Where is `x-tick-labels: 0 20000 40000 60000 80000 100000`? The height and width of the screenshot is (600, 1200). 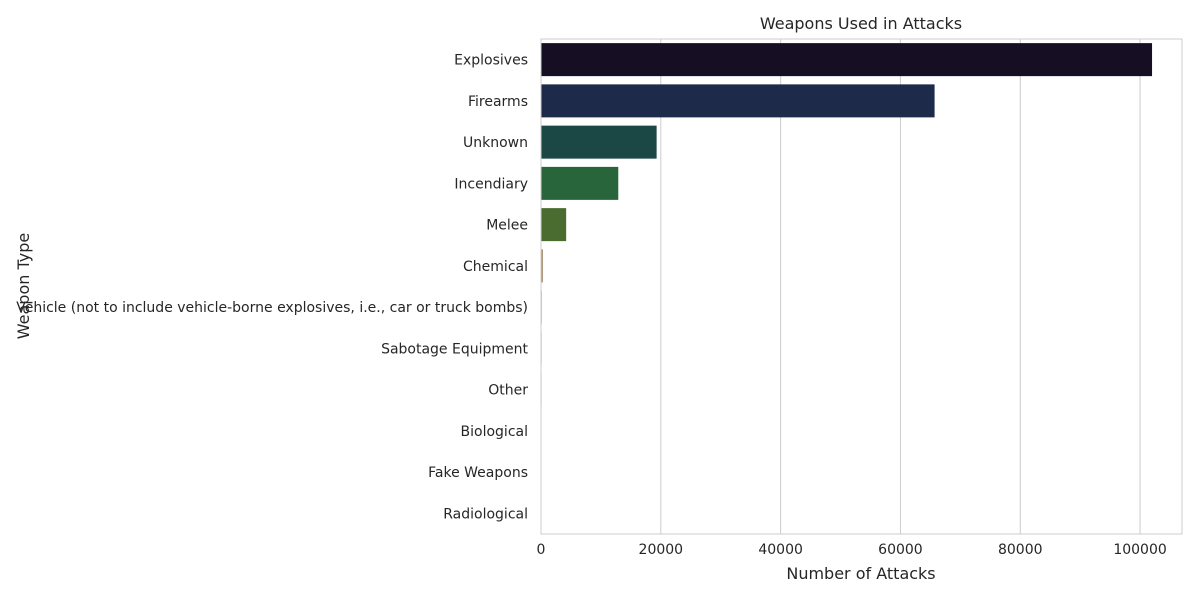 x-tick-labels: 0 20000 40000 60000 80000 100000 is located at coordinates (852, 550).